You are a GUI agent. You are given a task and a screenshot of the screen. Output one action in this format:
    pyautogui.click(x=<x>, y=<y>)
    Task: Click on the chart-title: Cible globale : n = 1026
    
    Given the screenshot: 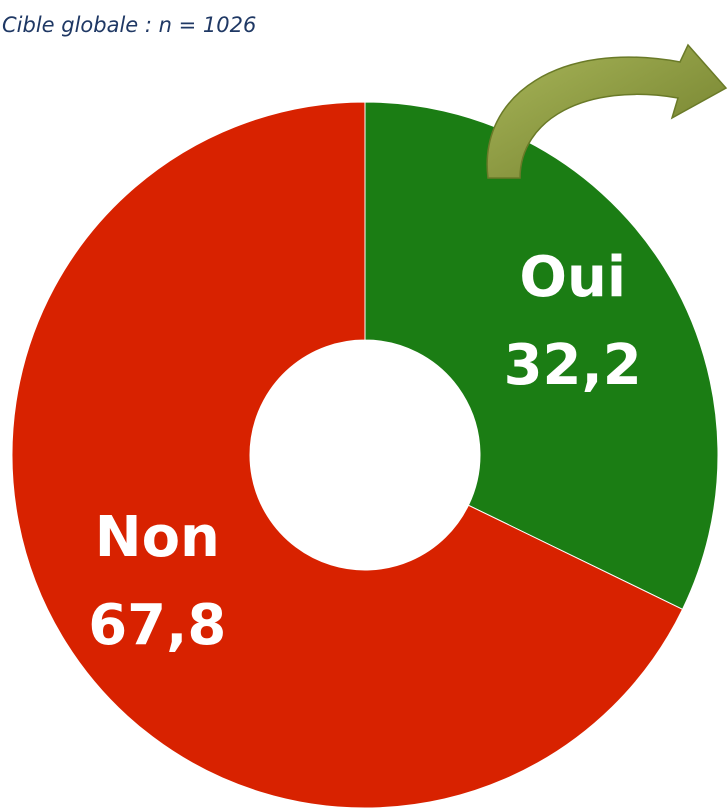 What is the action you would take?
    pyautogui.click(x=129, y=25)
    